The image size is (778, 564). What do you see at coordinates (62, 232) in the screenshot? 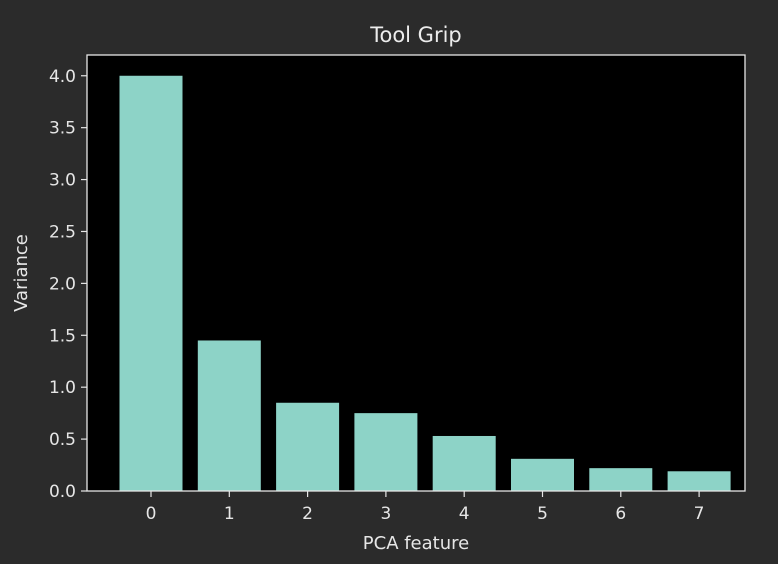
I see `y-tick-label: 2.5` at bounding box center [62, 232].